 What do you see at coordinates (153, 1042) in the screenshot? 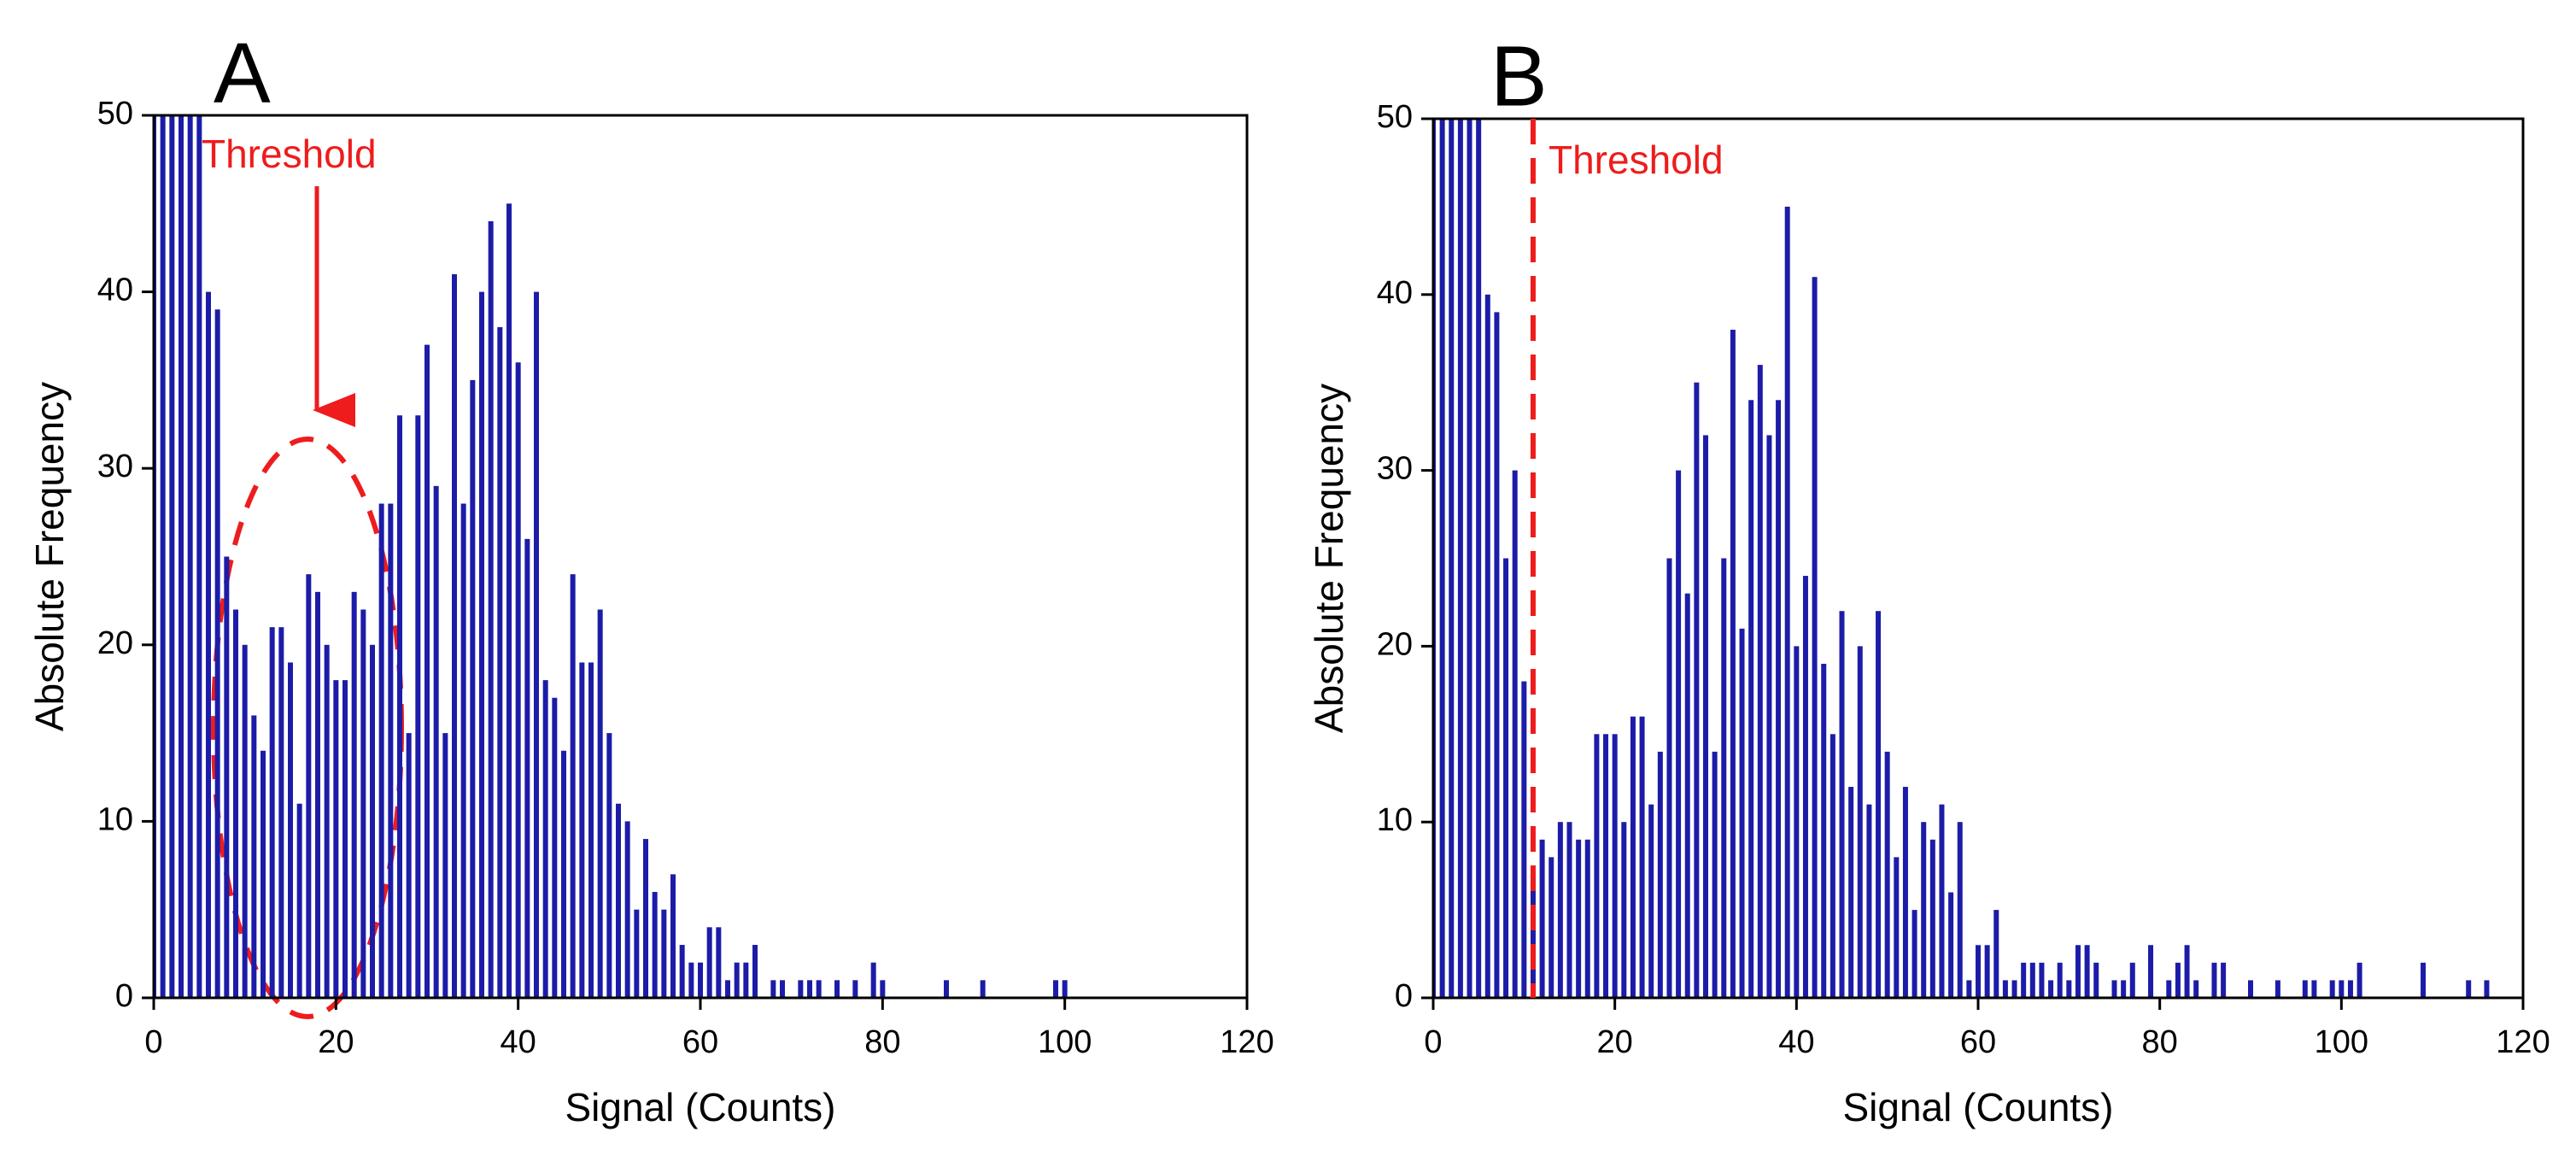
I see `x-tick-label: 0` at bounding box center [153, 1042].